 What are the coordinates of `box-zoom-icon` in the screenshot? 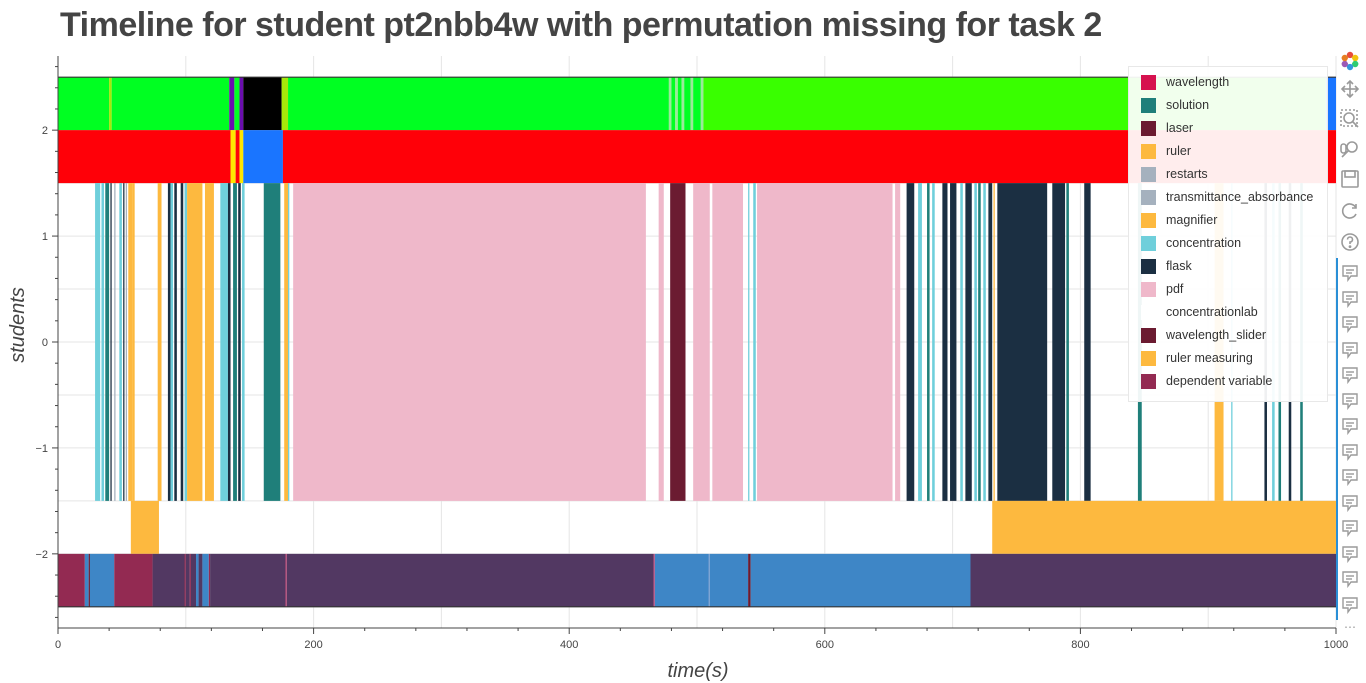 It's located at (1350, 119).